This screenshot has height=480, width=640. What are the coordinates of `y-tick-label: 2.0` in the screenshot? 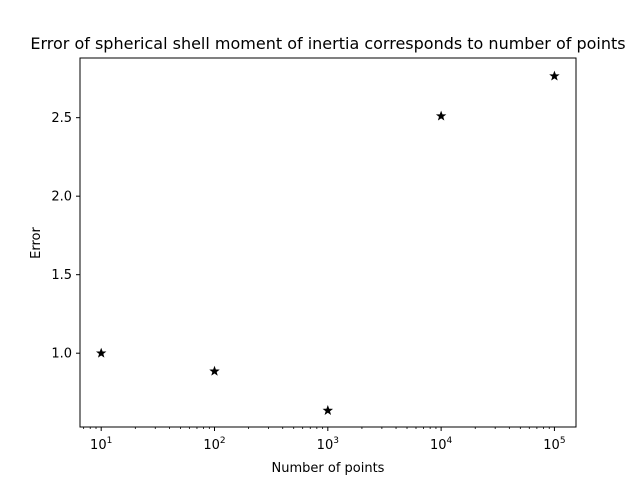 It's located at (61, 197).